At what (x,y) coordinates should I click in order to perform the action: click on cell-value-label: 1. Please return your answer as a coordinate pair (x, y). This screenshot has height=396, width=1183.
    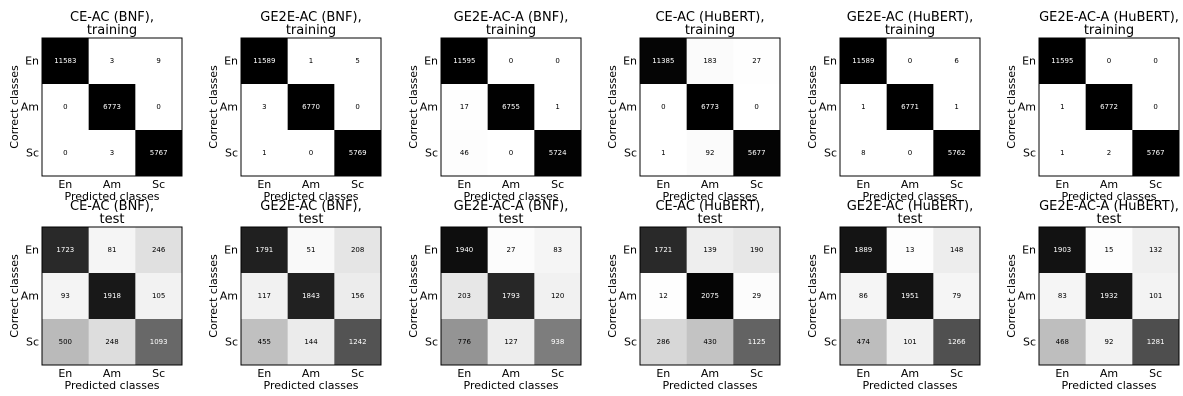
    Looking at the image, I should click on (863, 107).